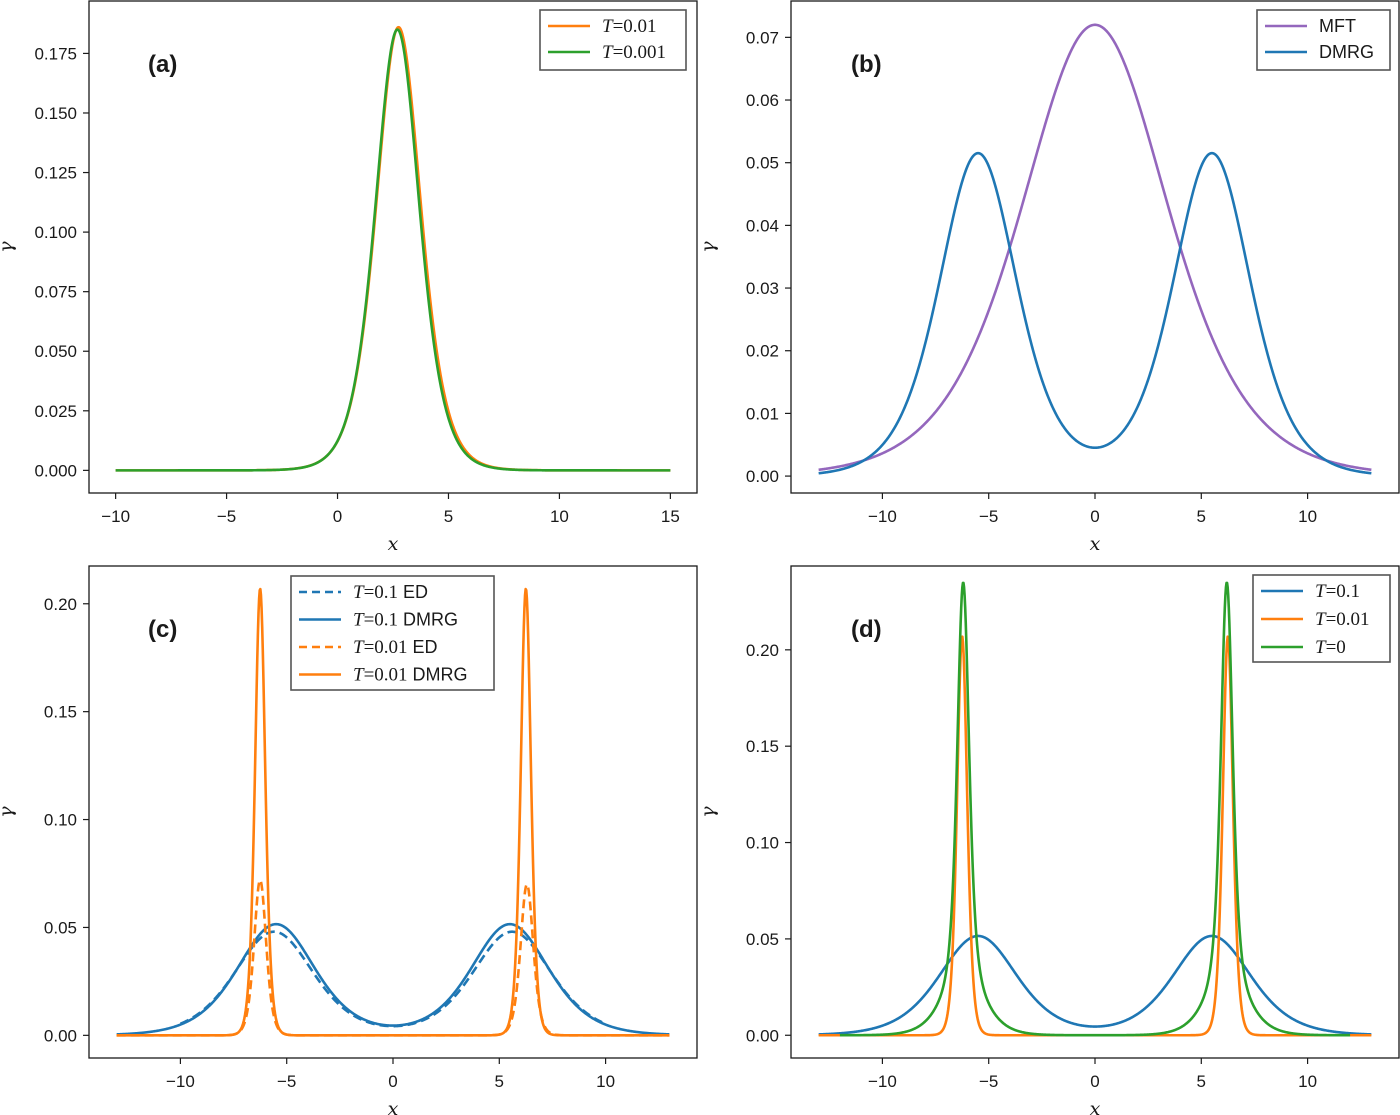 This screenshot has height=1115, width=1400. I want to click on y-tick-label: 0.075, so click(55, 292).